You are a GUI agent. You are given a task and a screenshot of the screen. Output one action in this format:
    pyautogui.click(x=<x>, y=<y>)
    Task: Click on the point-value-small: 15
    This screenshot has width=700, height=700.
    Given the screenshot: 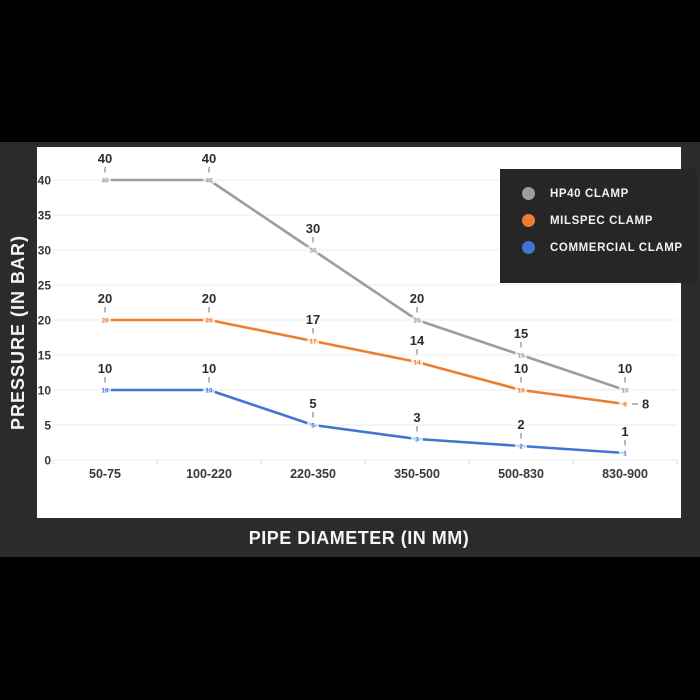 What is the action you would take?
    pyautogui.click(x=521, y=355)
    